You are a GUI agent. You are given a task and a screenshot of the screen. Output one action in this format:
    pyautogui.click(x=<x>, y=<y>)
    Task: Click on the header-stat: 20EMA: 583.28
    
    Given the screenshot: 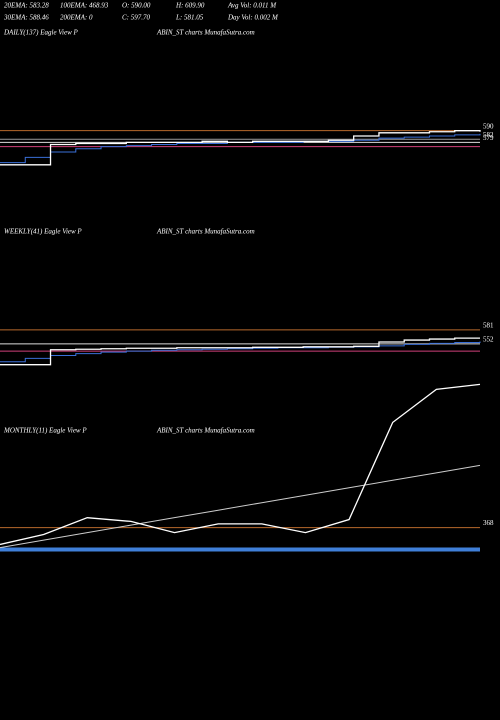 What is the action you would take?
    pyautogui.click(x=26, y=6)
    